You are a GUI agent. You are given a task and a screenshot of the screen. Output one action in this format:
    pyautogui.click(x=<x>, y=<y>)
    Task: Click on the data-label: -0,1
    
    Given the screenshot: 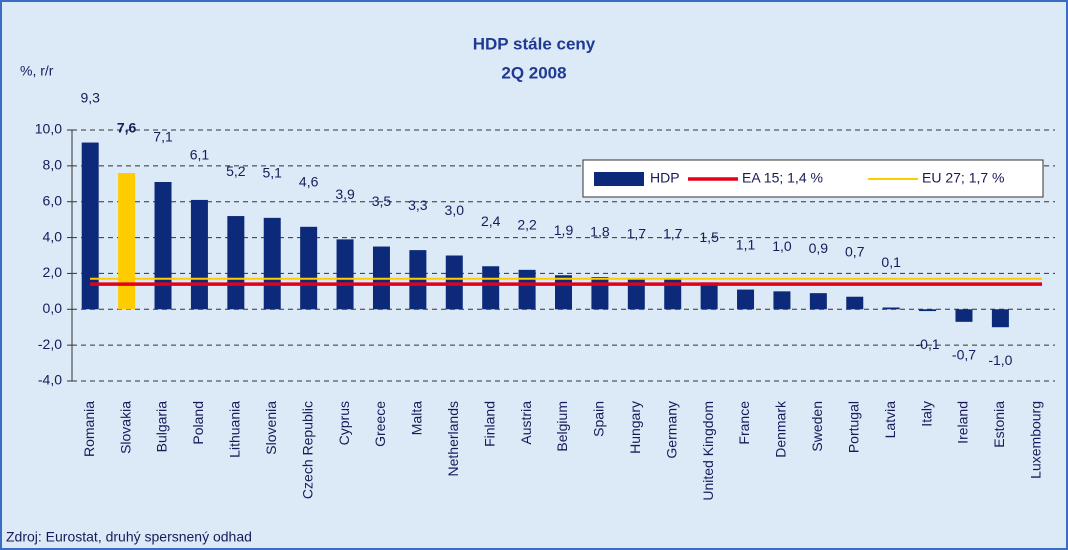 What is the action you would take?
    pyautogui.click(x=928, y=344)
    